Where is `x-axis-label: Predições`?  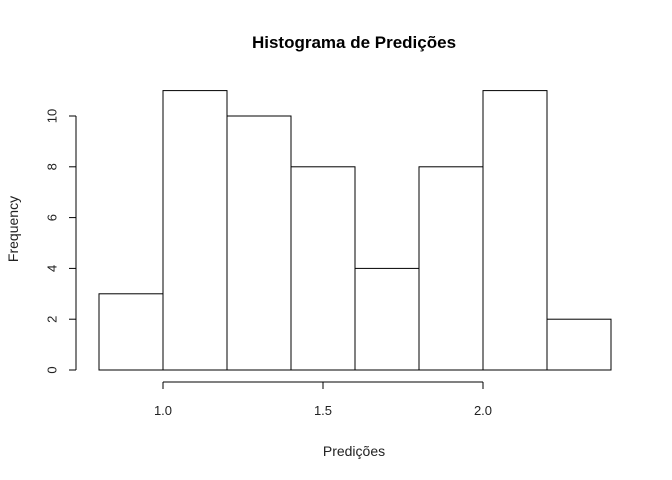 x-axis-label: Predições is located at coordinates (354, 451).